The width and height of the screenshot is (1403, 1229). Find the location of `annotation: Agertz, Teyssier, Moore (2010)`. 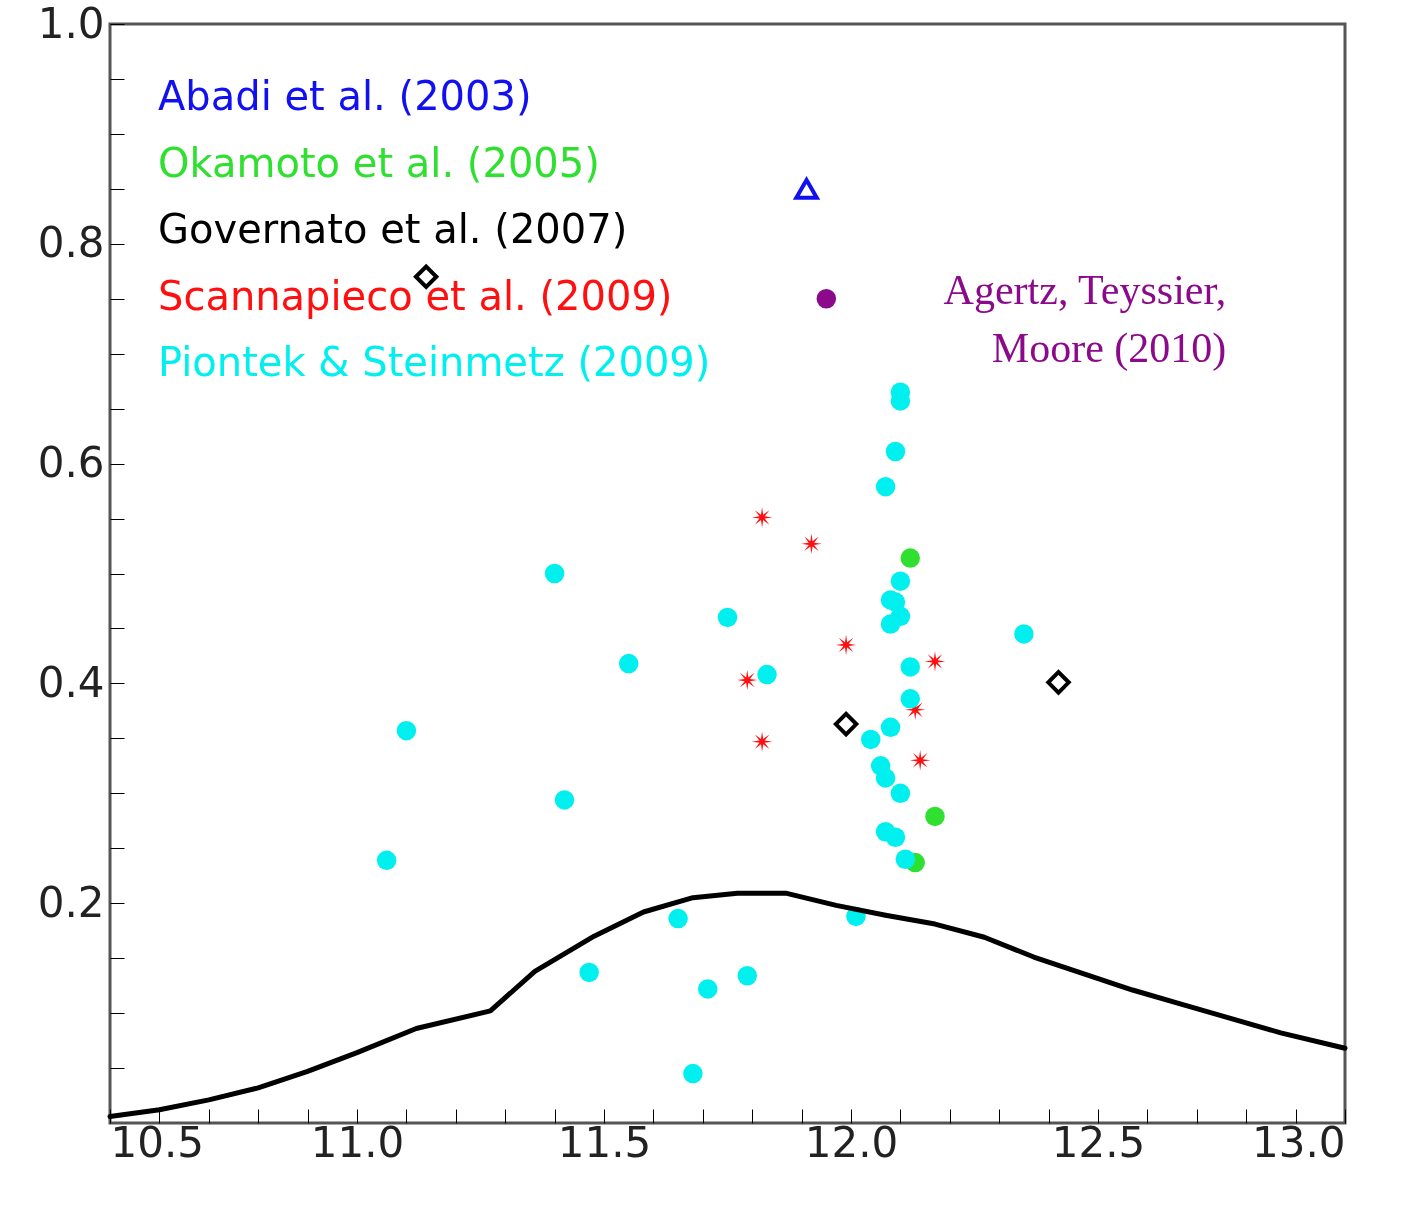

annotation: Agertz, Teyssier, Moore (2010) is located at coordinates (1085, 319).